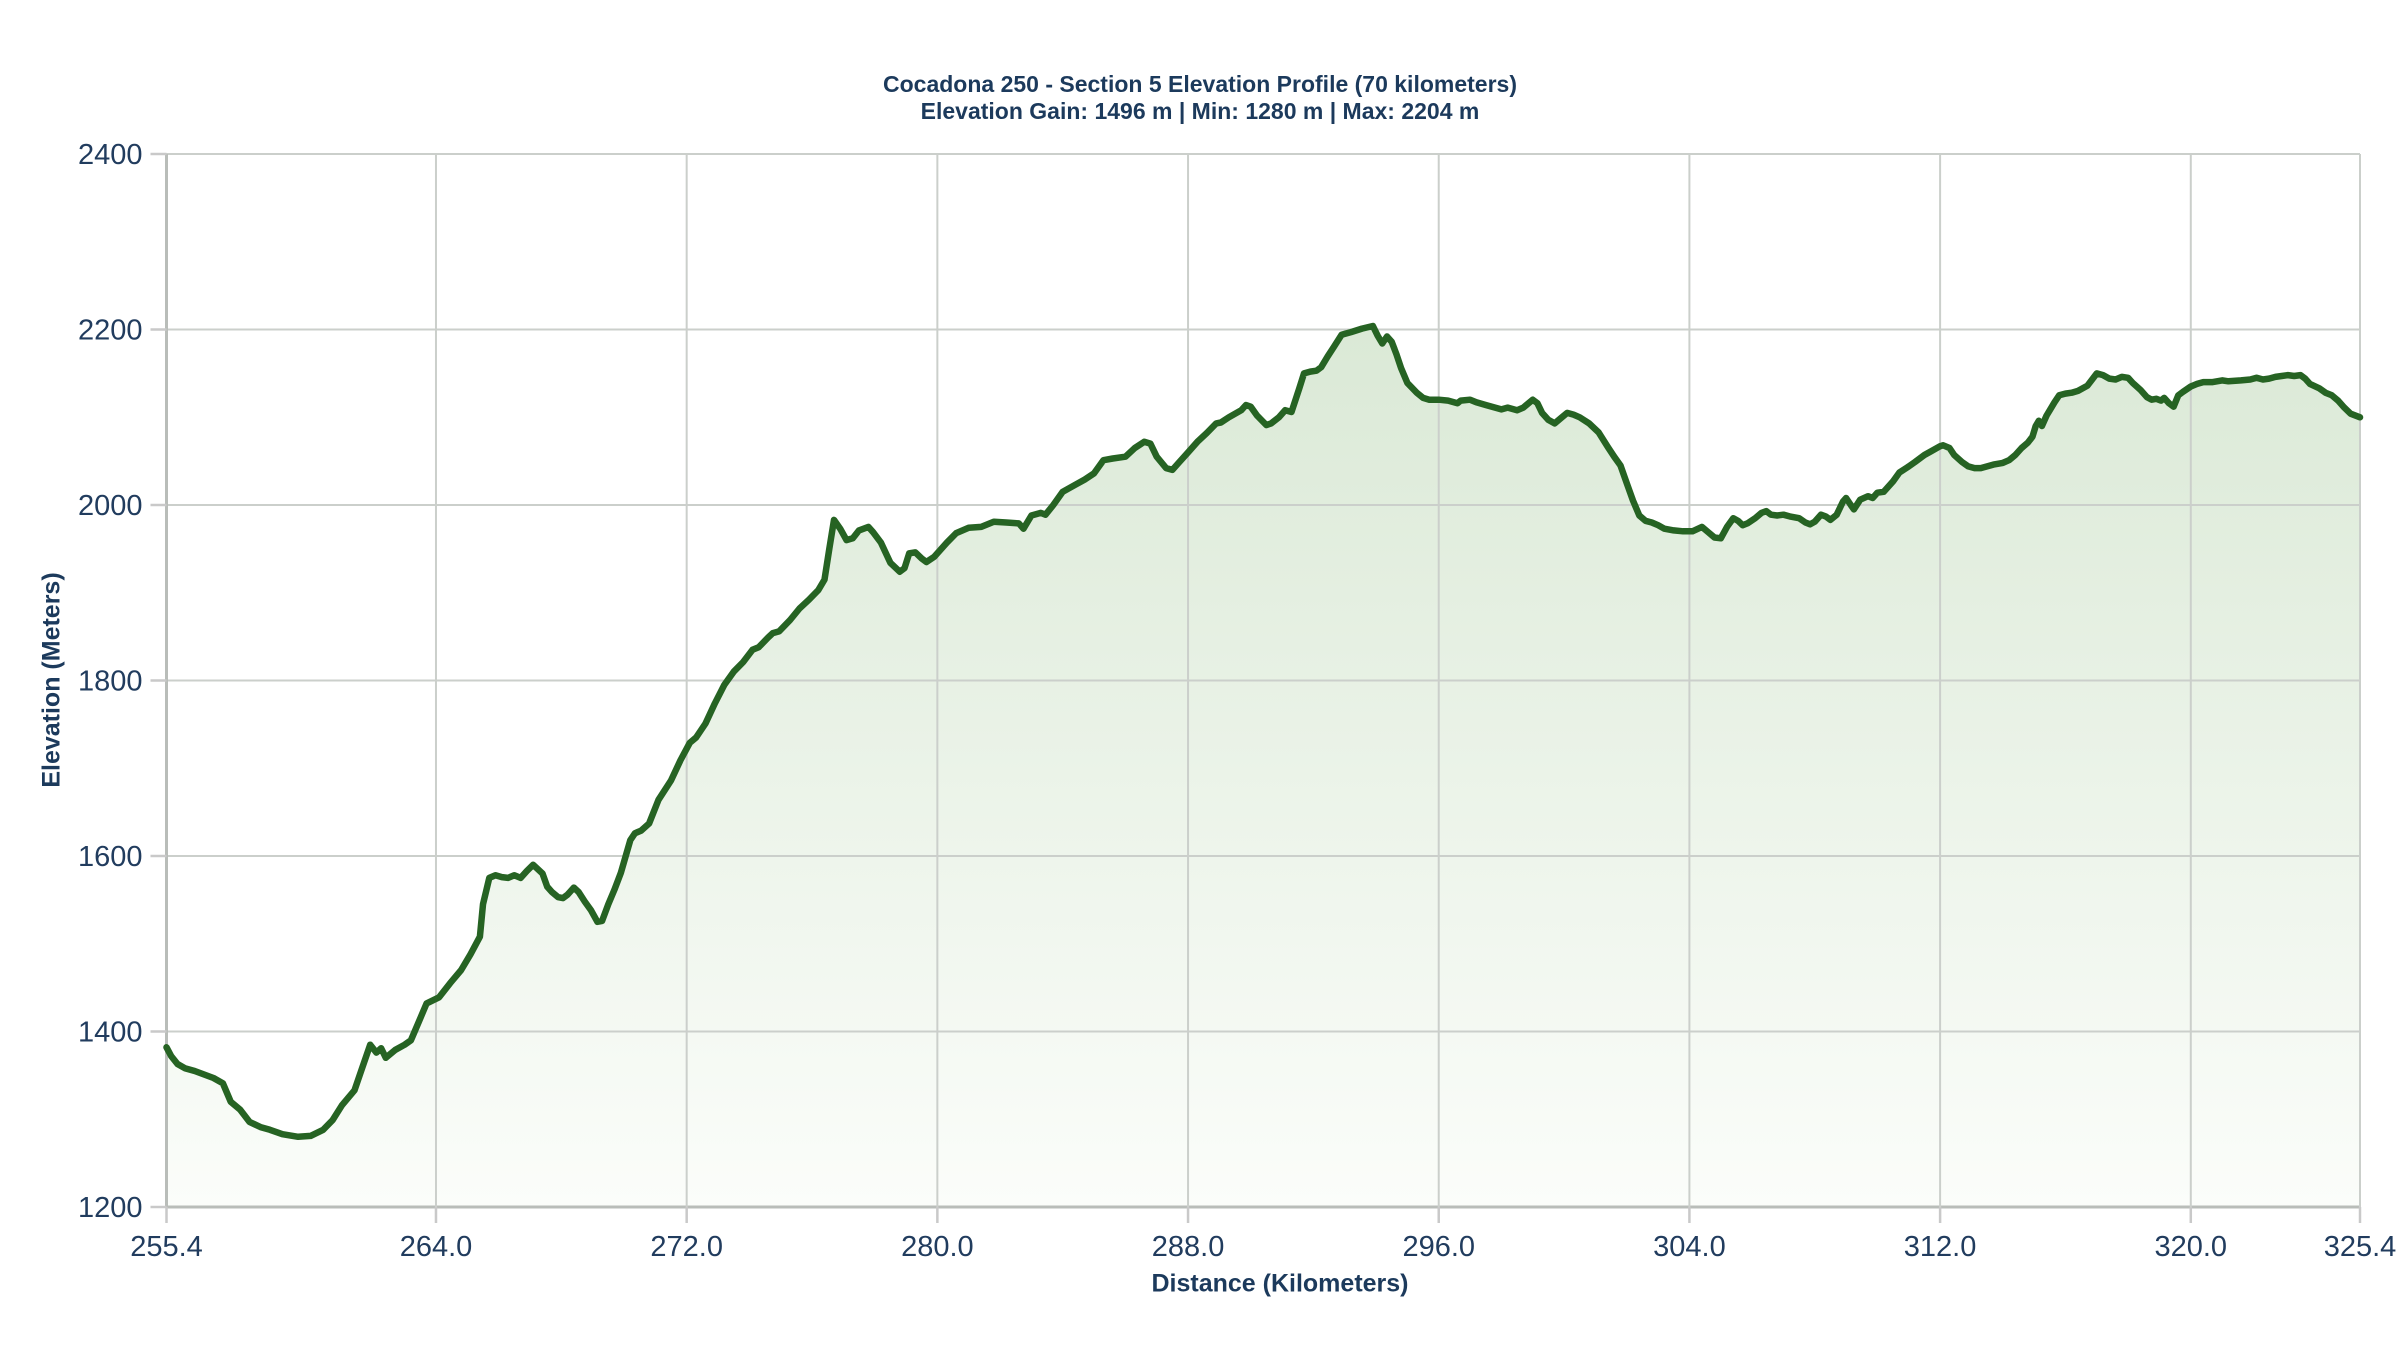  Describe the element at coordinates (2360, 1247) in the screenshot. I see `x-tick-label: 325.4` at that location.